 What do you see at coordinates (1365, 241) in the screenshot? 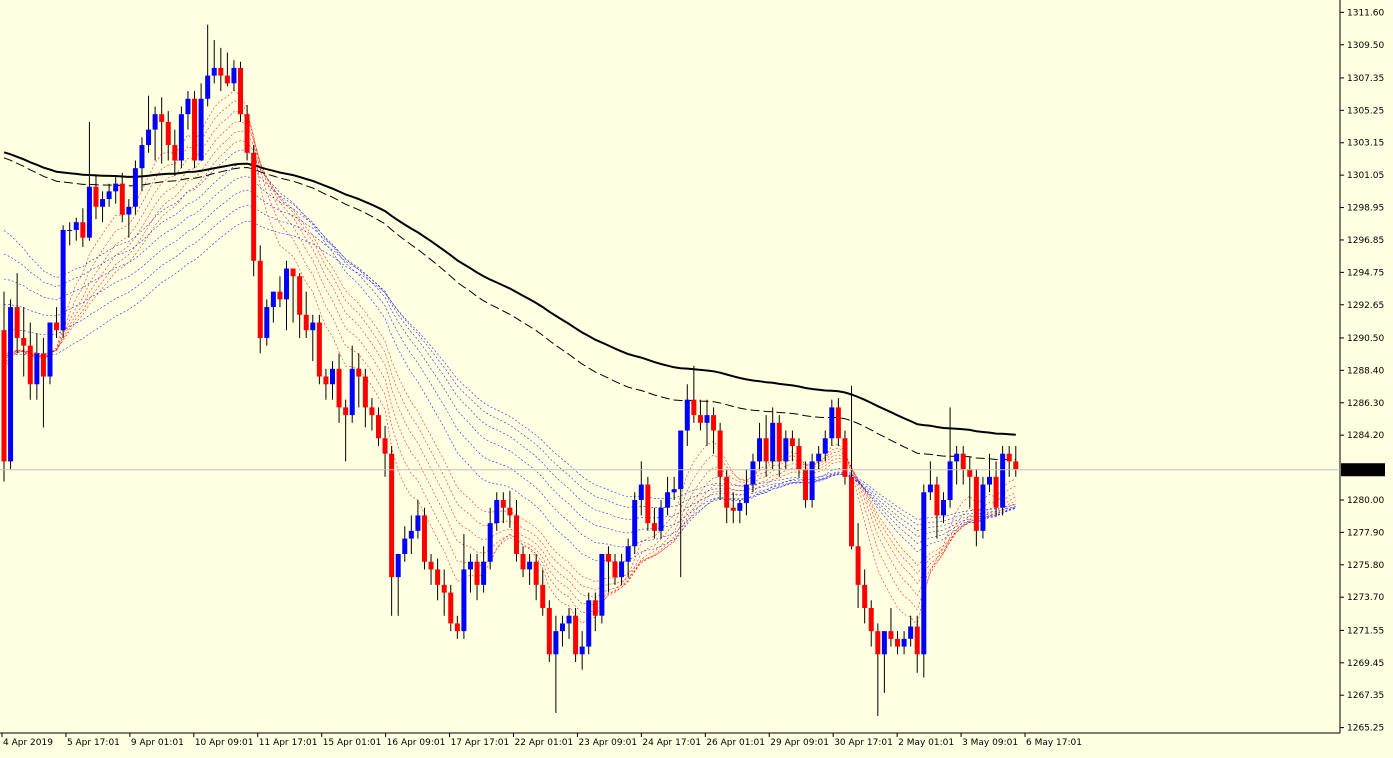
I see `price-tick-label: 1296.85` at bounding box center [1365, 241].